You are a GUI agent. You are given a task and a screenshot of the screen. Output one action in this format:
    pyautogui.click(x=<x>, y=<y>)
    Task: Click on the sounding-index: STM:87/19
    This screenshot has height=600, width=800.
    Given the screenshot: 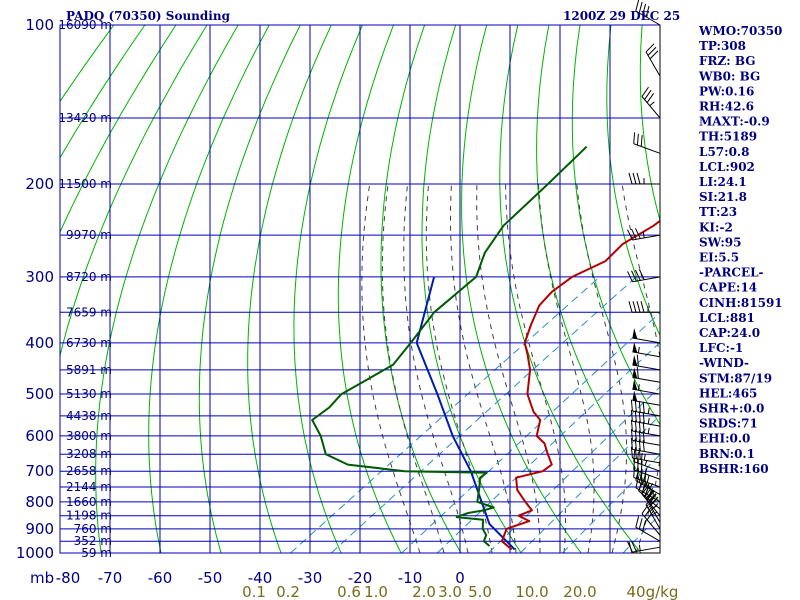 What is the action you would take?
    pyautogui.click(x=735, y=378)
    